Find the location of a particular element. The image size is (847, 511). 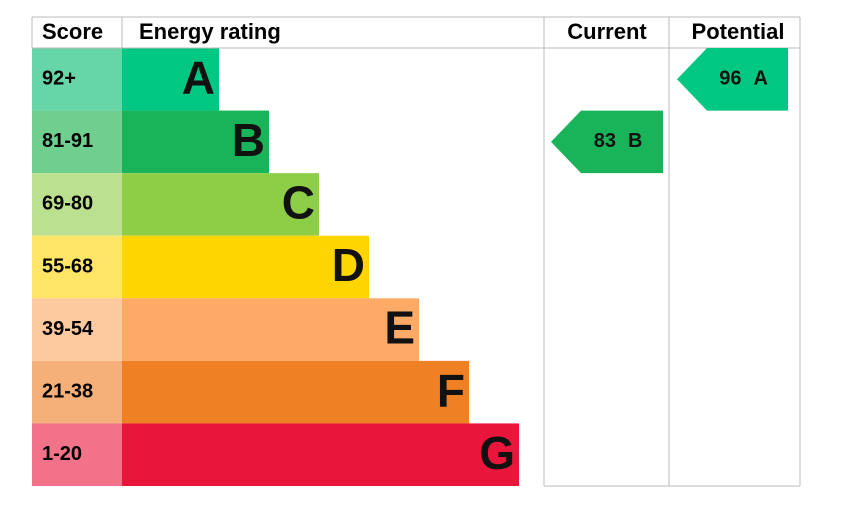

header: Score Energy rating Current Potential is located at coordinates (413, 31).